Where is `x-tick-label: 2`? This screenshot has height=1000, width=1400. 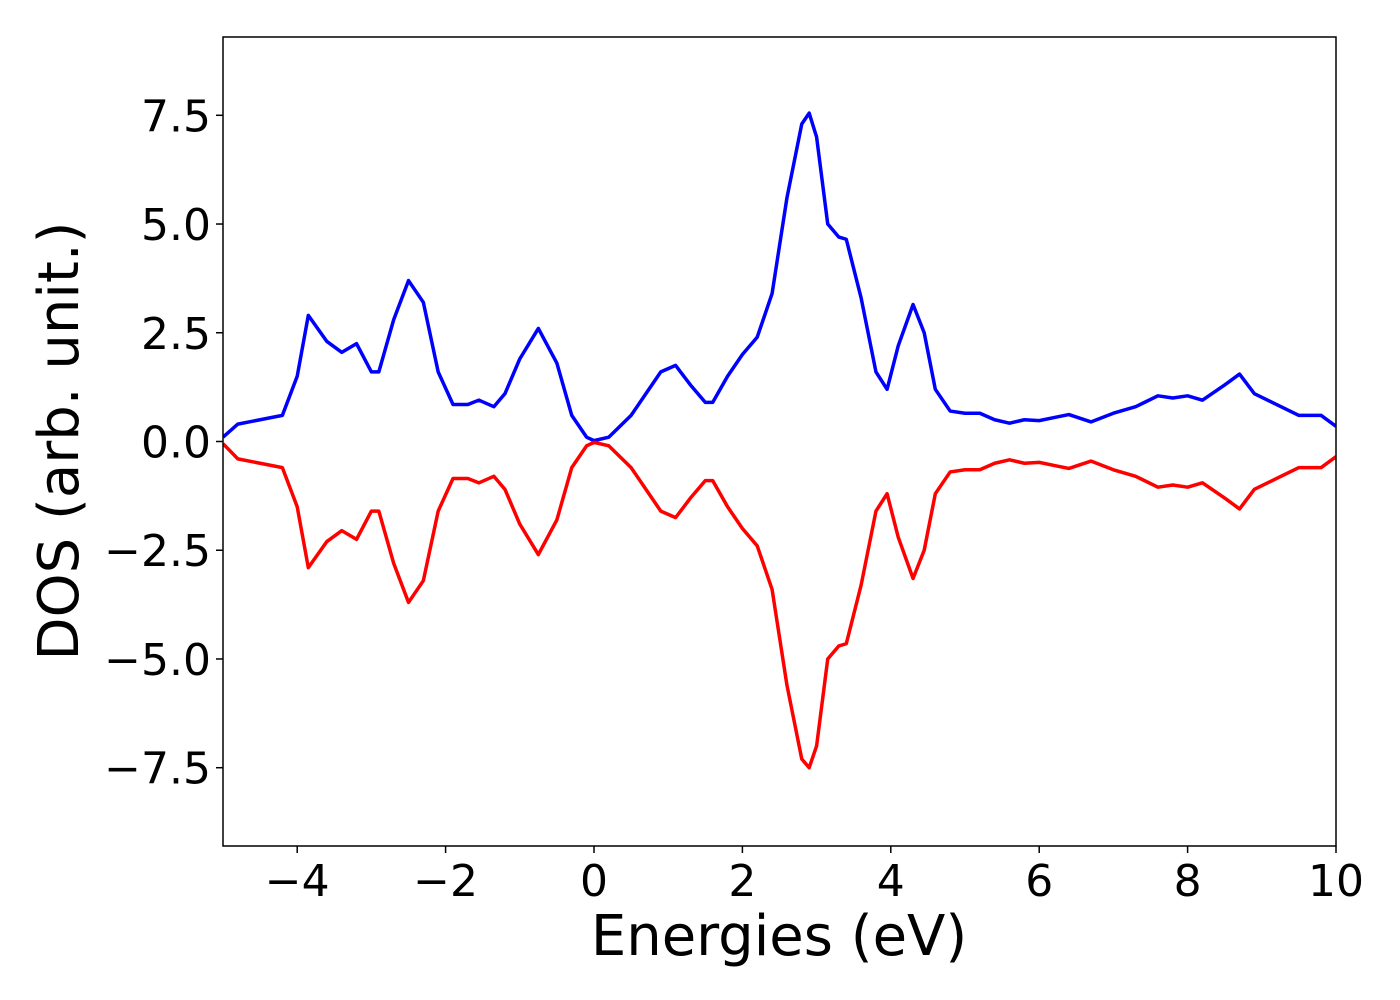 x-tick-label: 2 is located at coordinates (742, 881).